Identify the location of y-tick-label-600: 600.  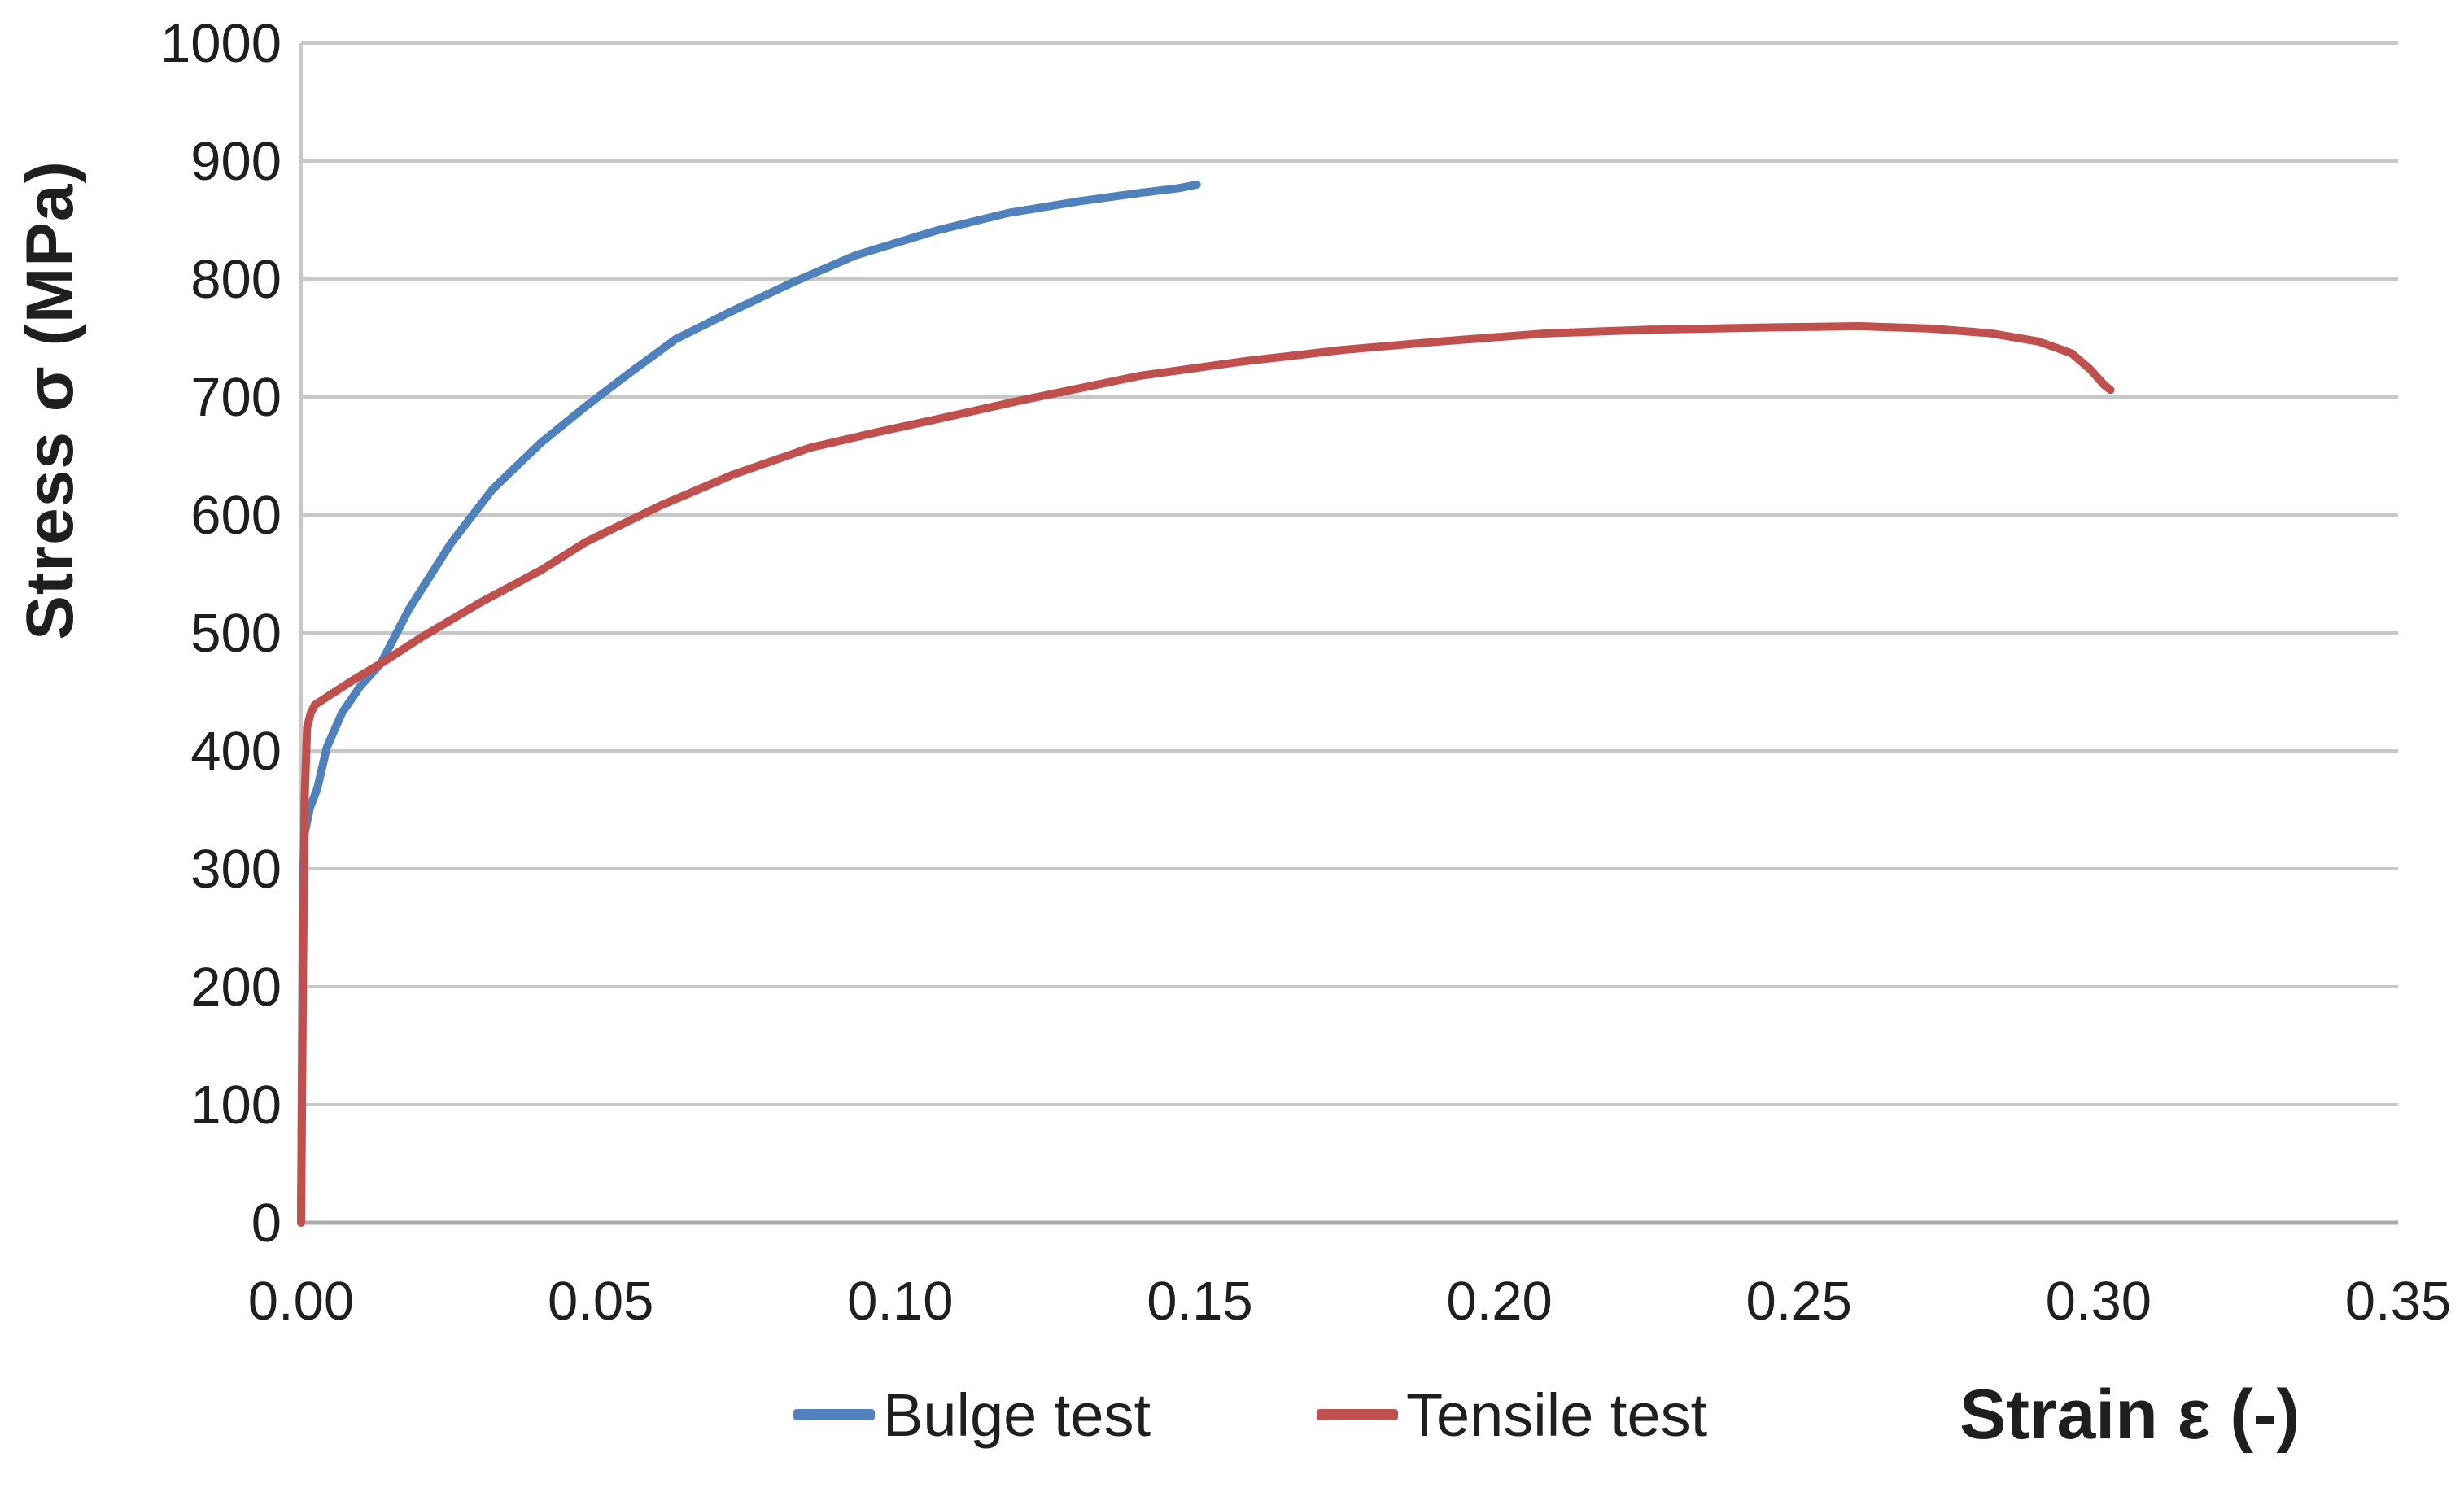
(236, 515).